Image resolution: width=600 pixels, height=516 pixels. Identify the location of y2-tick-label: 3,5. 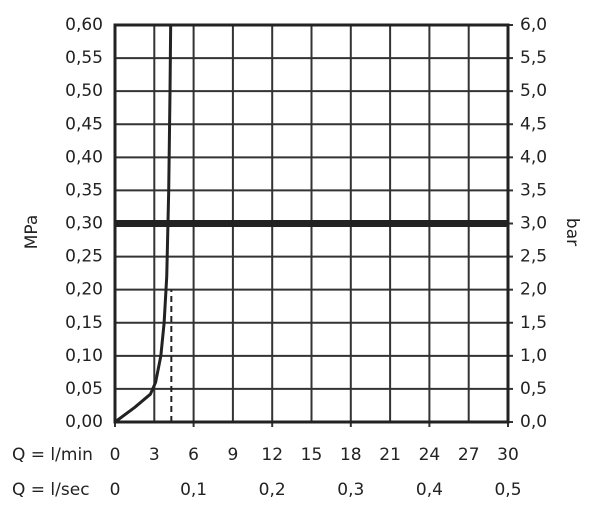
(533, 190).